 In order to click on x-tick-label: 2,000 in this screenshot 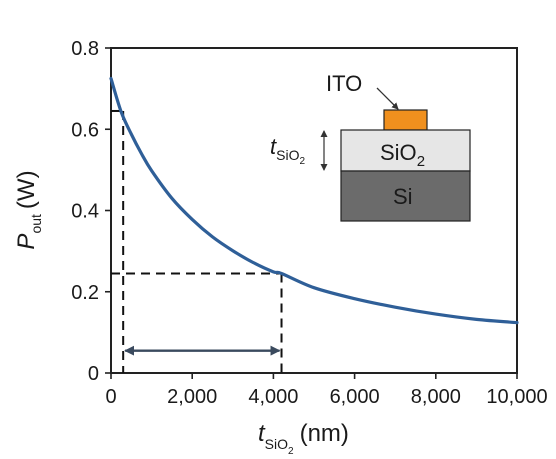, I will do `click(192, 397)`.